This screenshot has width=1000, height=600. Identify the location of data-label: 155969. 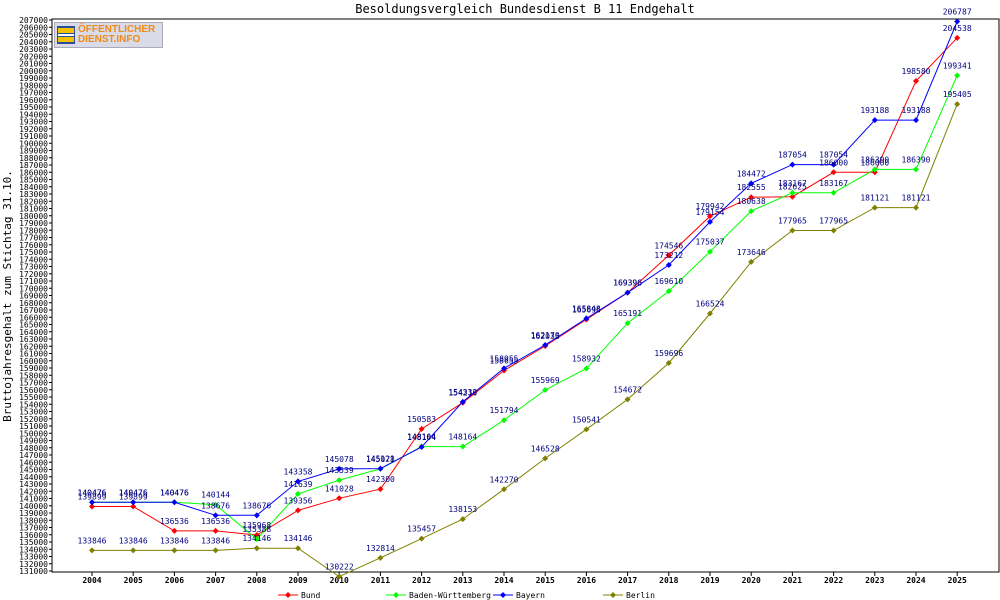
(545, 380).